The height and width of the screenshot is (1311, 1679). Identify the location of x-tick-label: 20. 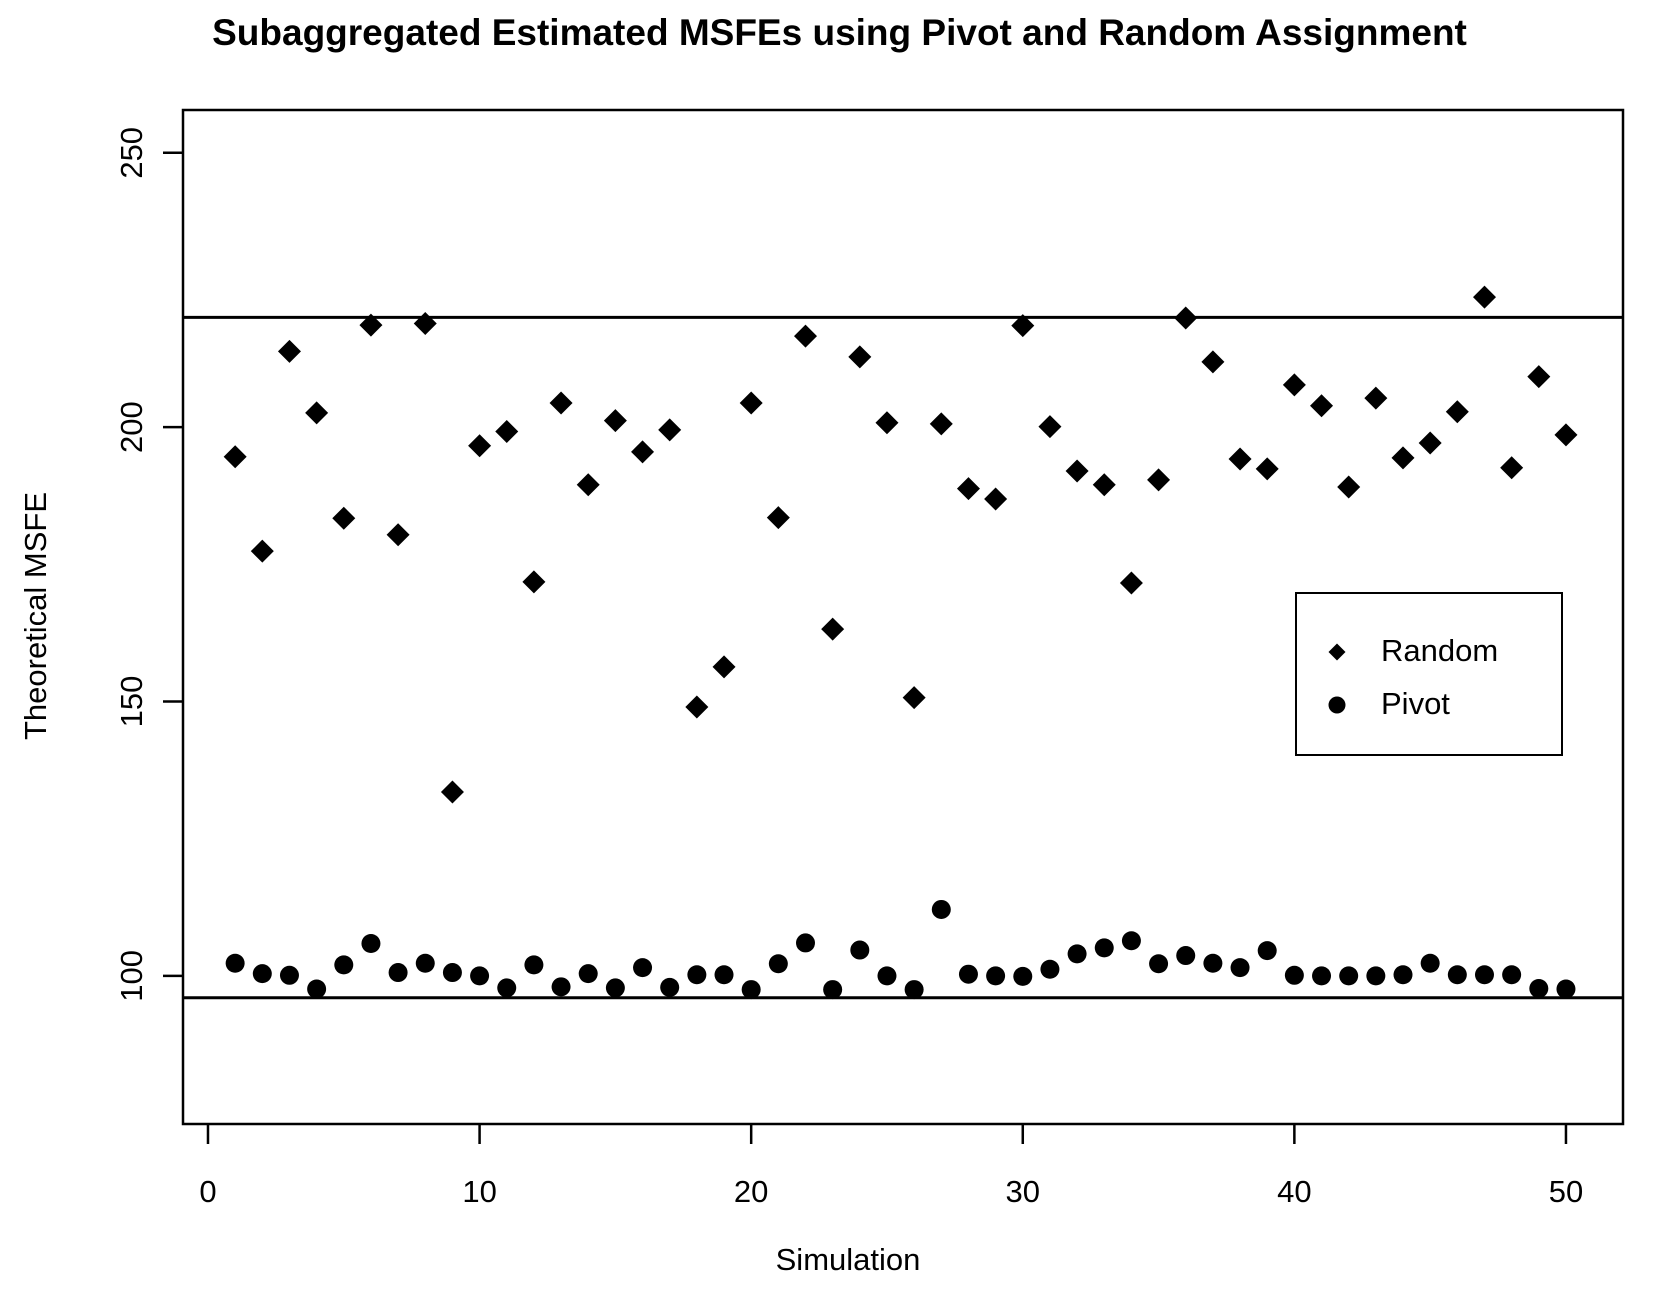
(751, 1191).